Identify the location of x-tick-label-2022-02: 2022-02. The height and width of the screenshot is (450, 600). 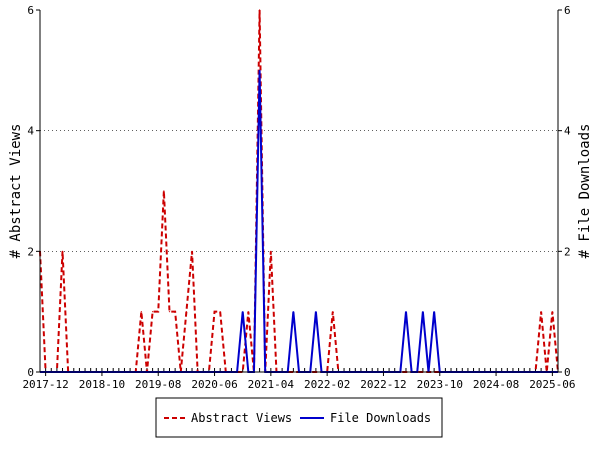
(327, 384).